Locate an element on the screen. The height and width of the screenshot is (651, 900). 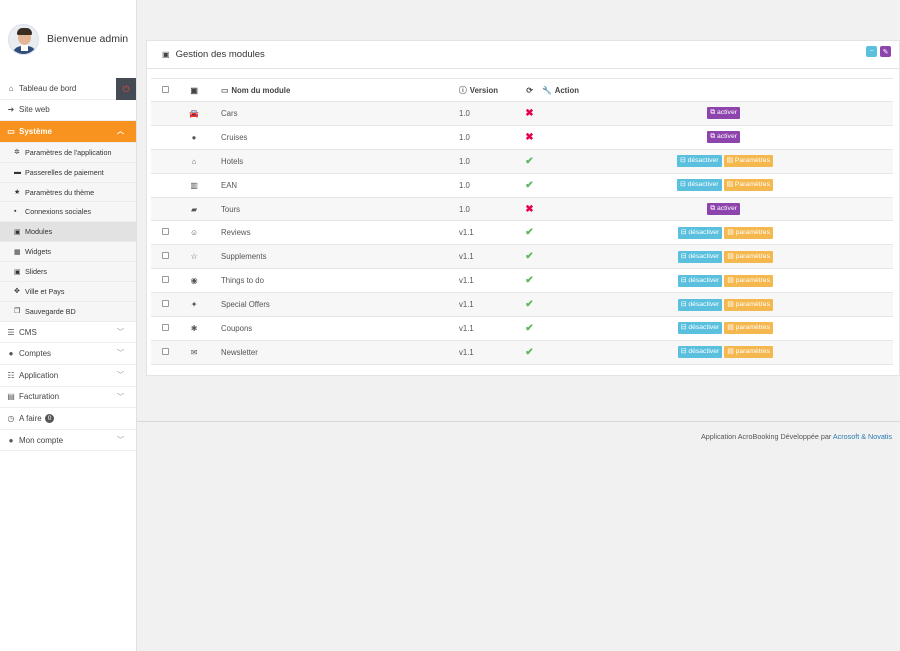
chevron-down-icon: ﹀ is located at coordinates (120, 354).